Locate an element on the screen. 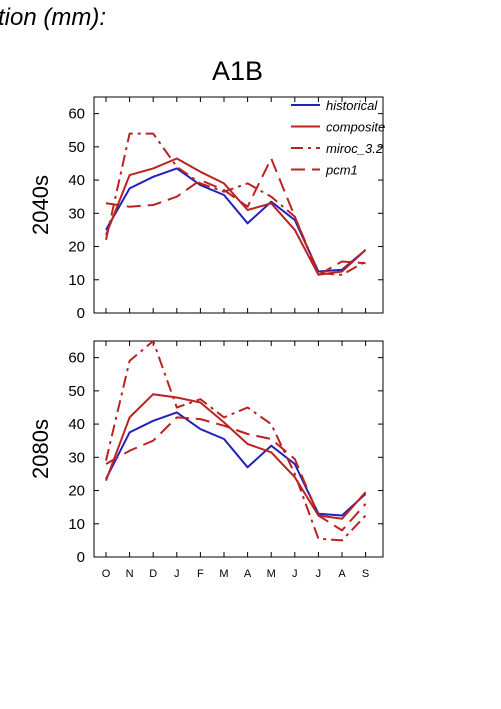  legend-label-pcm1: pcm1 is located at coordinates (341, 170).